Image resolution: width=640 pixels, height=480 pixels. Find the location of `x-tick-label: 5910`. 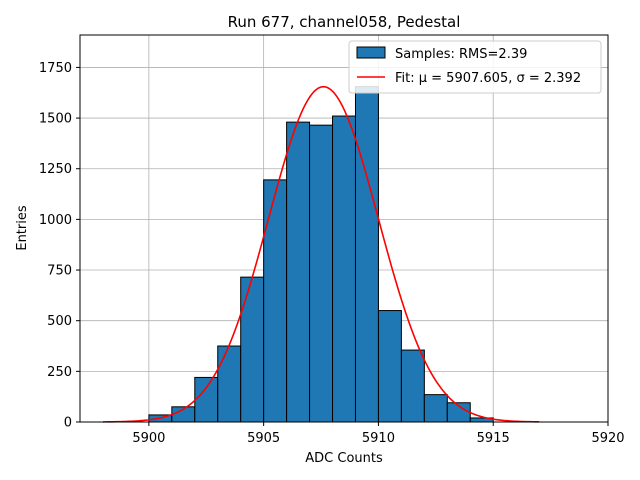

x-tick-label: 5910 is located at coordinates (378, 438).